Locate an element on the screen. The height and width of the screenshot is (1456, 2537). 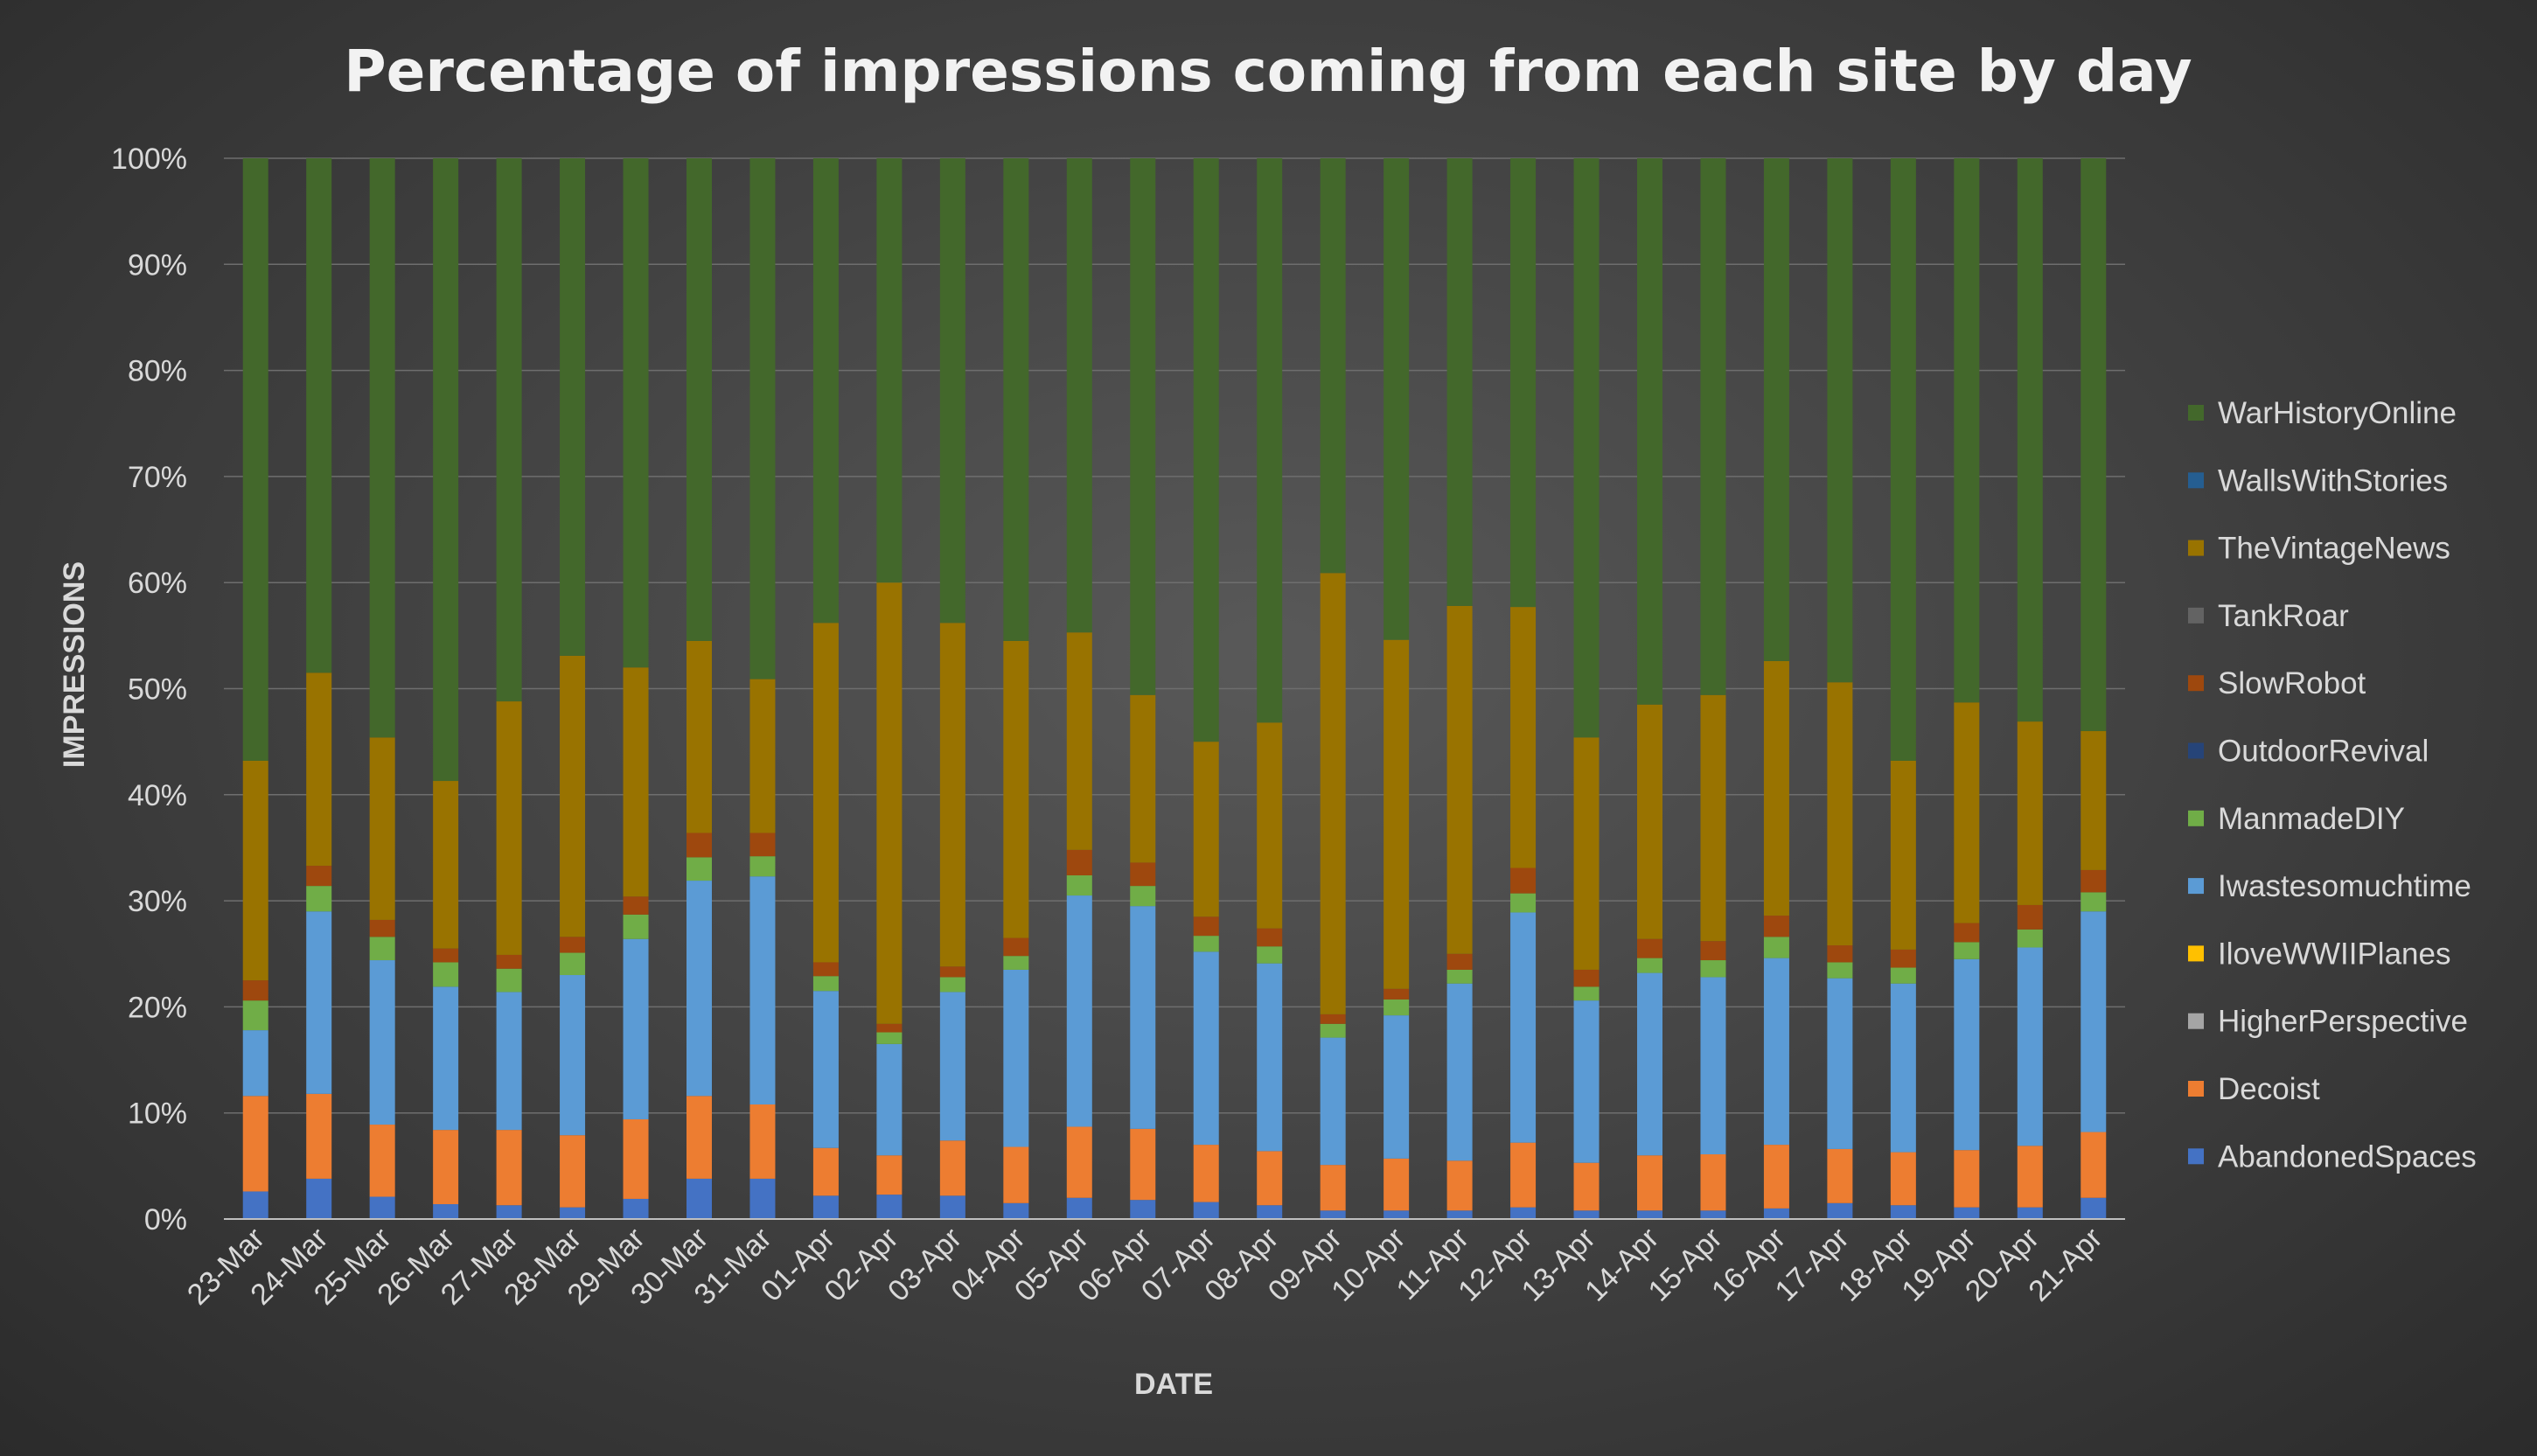
x-tick-label: 10-Apr is located at coordinates (1368, 1265).